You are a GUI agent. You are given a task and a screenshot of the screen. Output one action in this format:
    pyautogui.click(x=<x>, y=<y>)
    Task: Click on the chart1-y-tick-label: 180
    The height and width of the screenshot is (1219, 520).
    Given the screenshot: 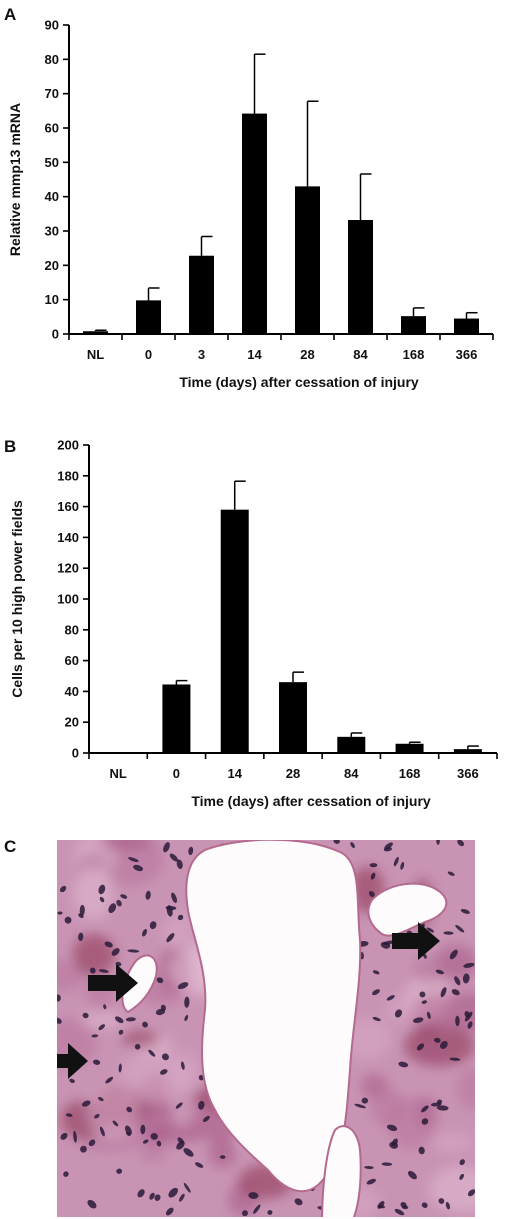 What is the action you would take?
    pyautogui.click(x=68, y=475)
    